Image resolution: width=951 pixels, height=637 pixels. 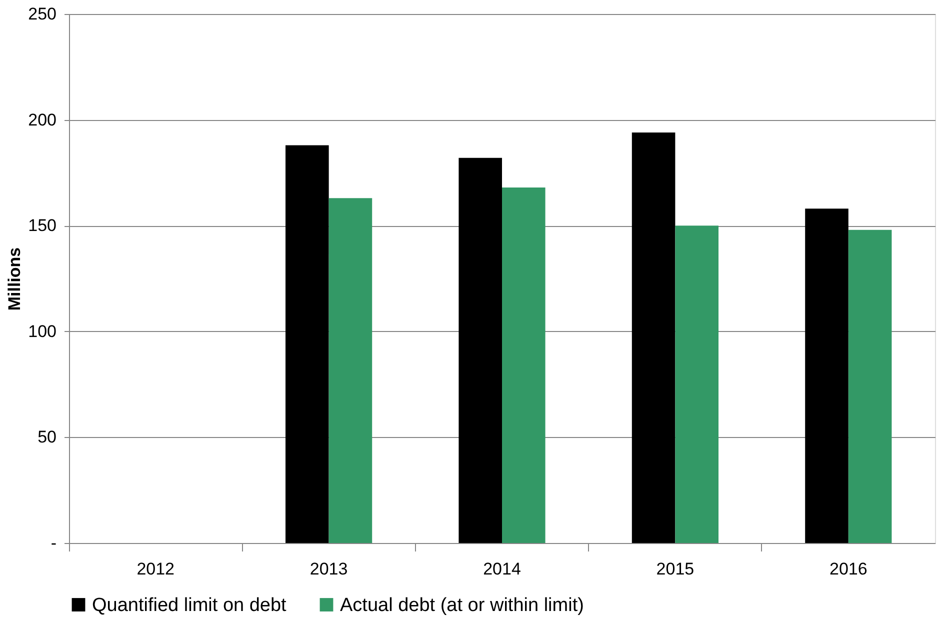 I want to click on x-tick-label: 2013, so click(x=329, y=569).